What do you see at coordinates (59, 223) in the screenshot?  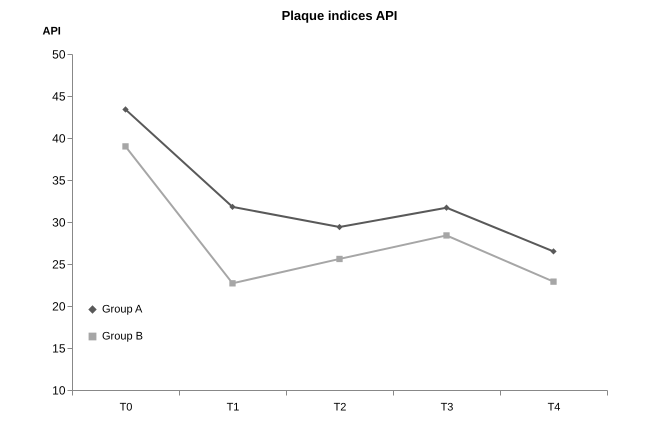 I see `y-tick-label: 30` at bounding box center [59, 223].